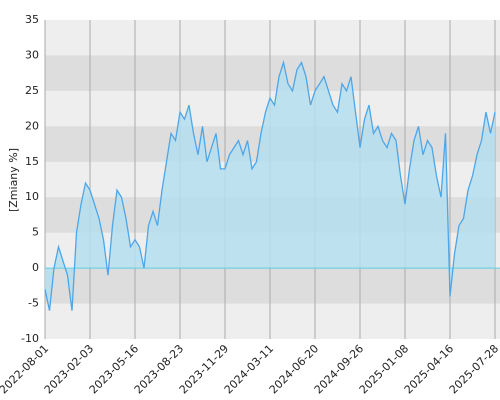 Image resolution: width=500 pixels, height=400 pixels. I want to click on y-axis-label: [Zmiany %], so click(13, 180).